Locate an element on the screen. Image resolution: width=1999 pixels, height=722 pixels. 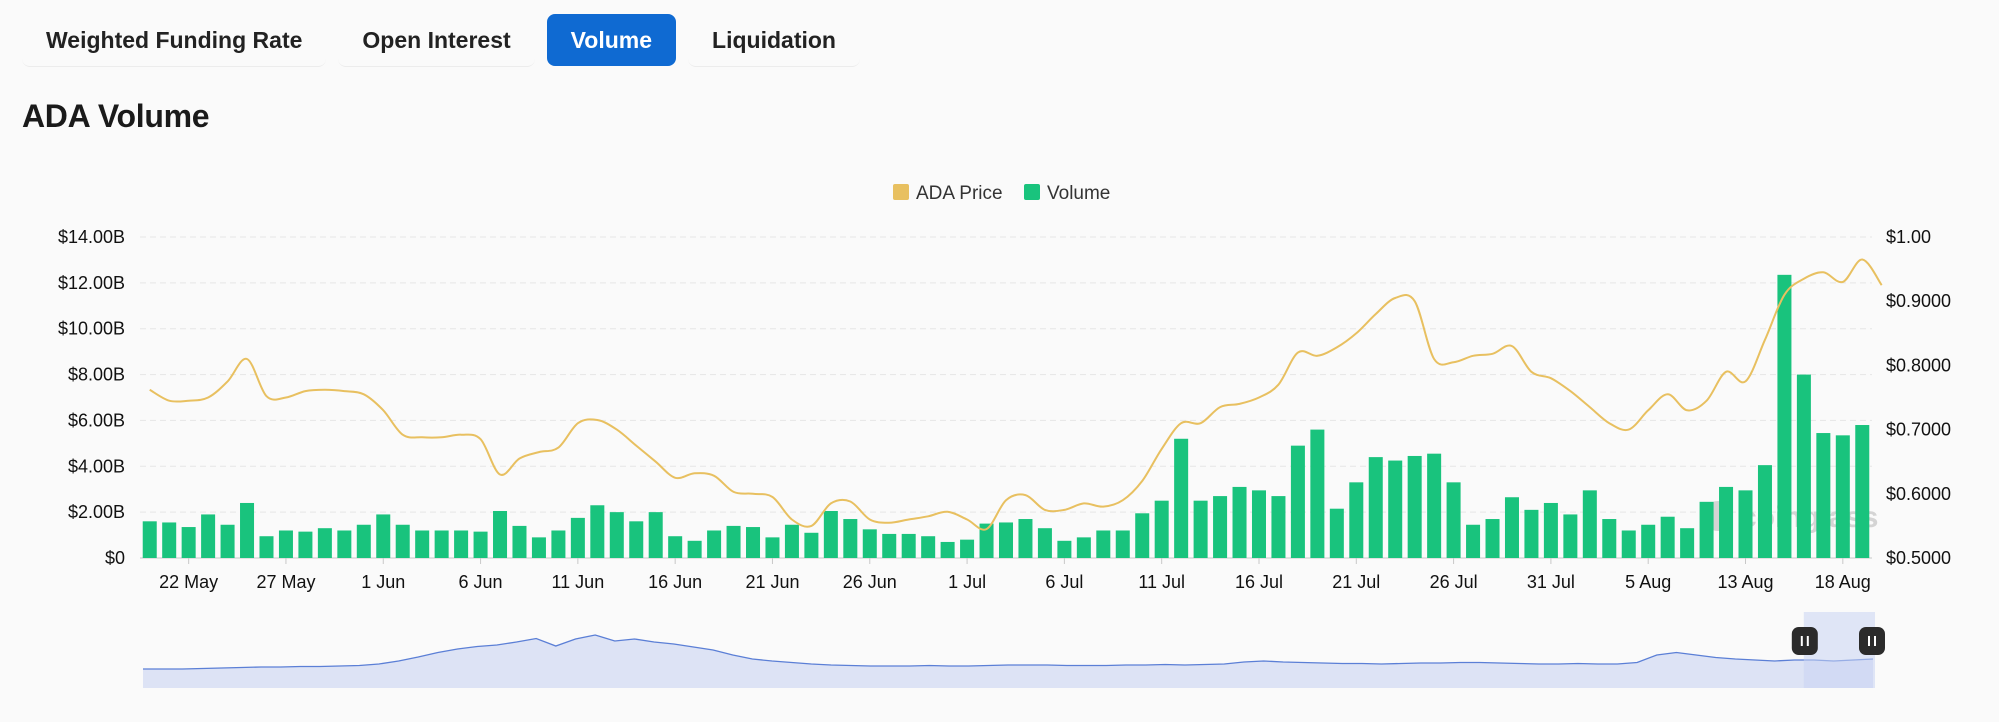
tab-open-interest: Open Interest is located at coordinates (436, 40).